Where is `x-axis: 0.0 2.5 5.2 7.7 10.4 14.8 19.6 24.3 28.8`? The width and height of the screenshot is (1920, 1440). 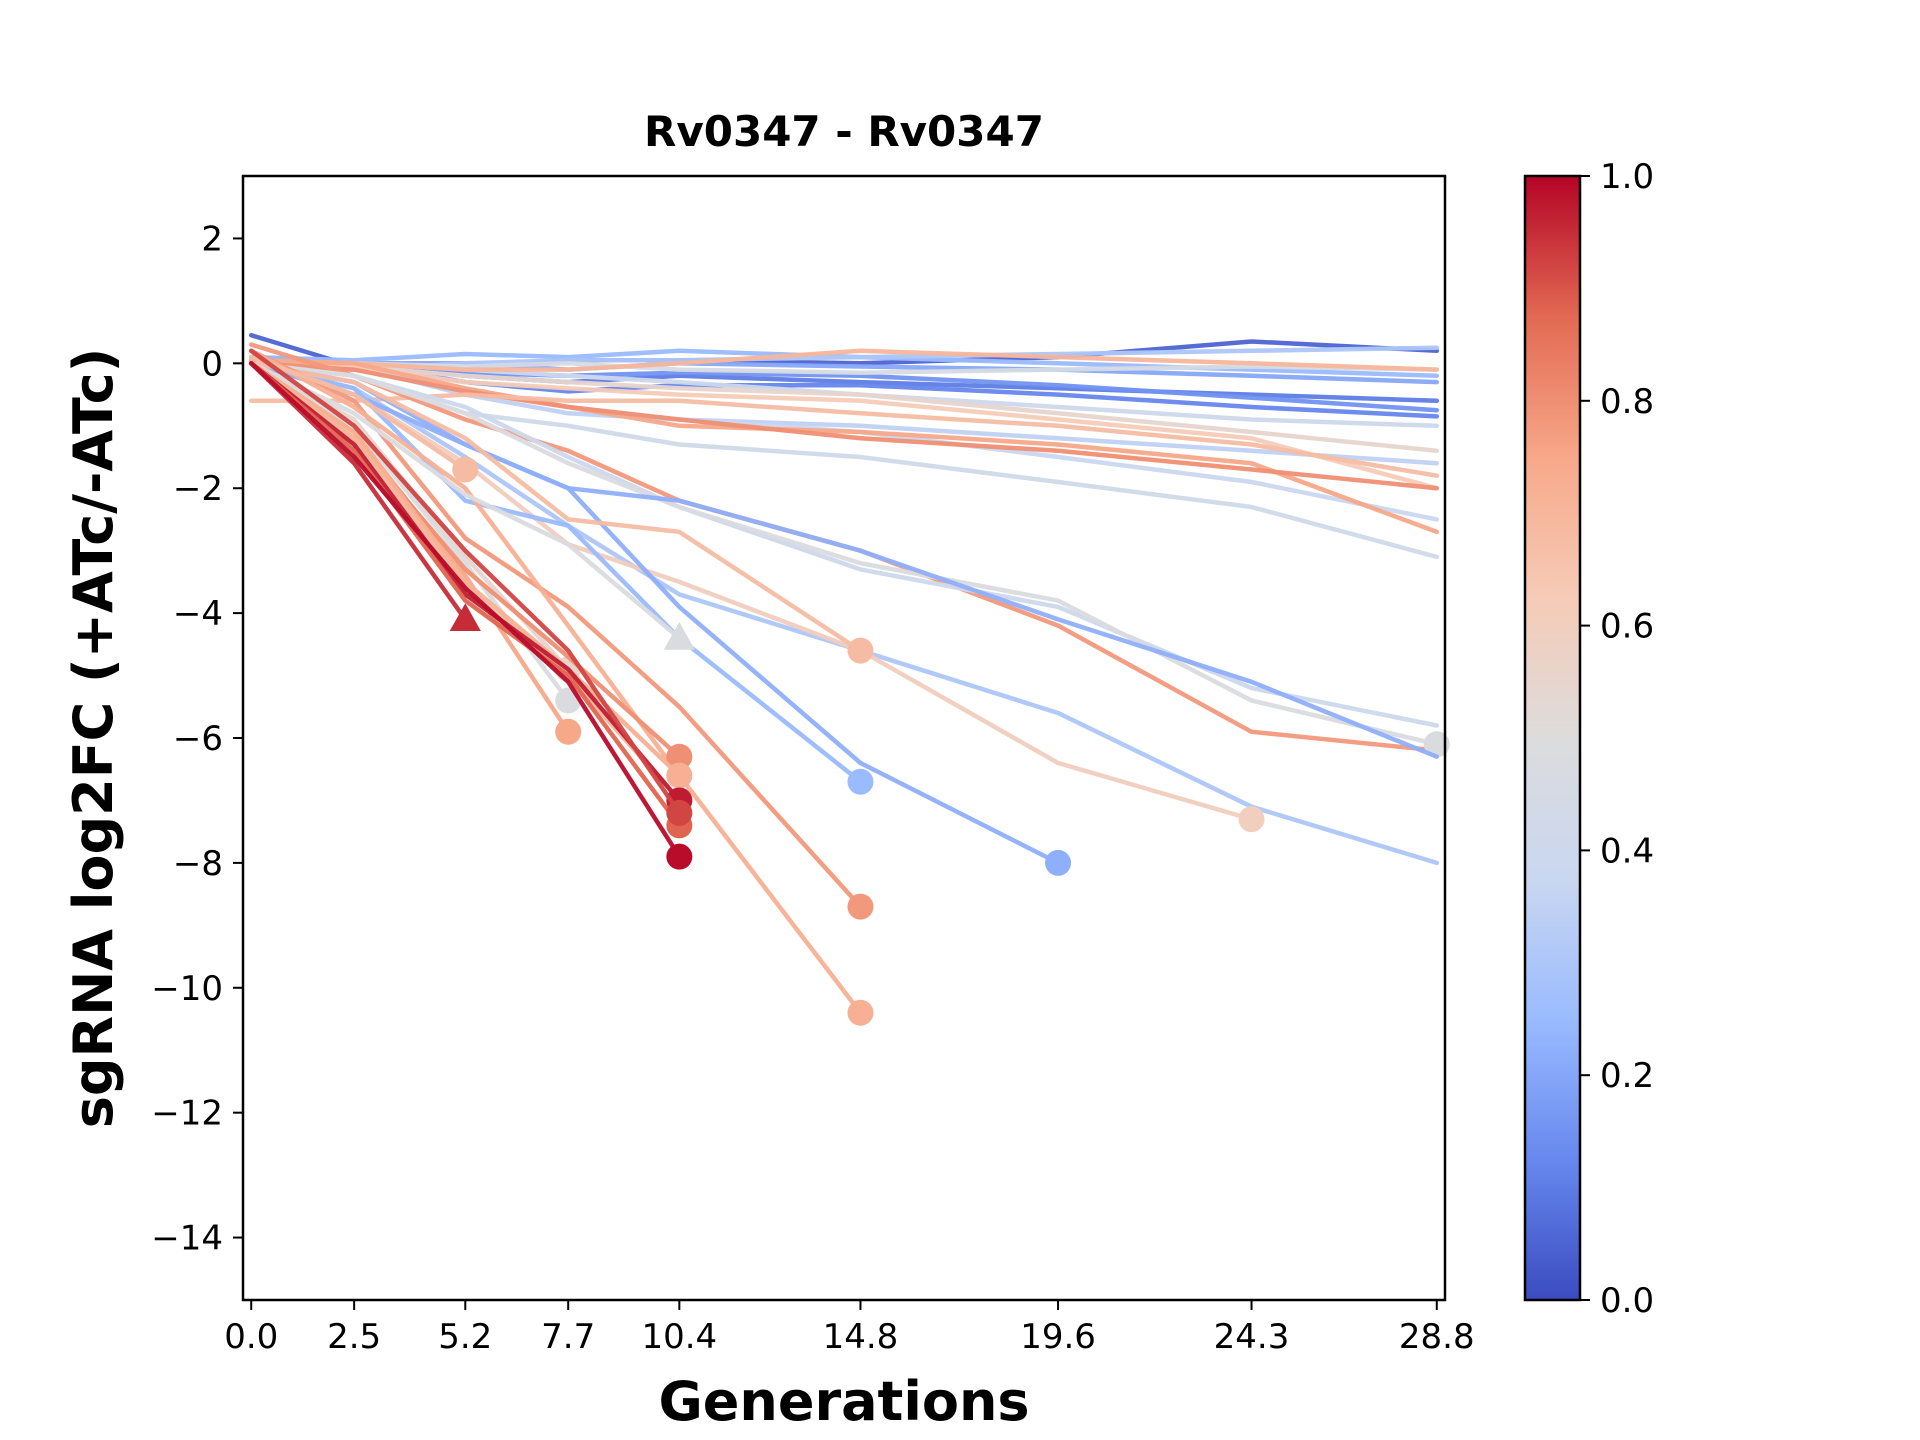 x-axis: 0.0 2.5 5.2 7.7 10.4 14.8 19.6 24.3 28.8 is located at coordinates (849, 1328).